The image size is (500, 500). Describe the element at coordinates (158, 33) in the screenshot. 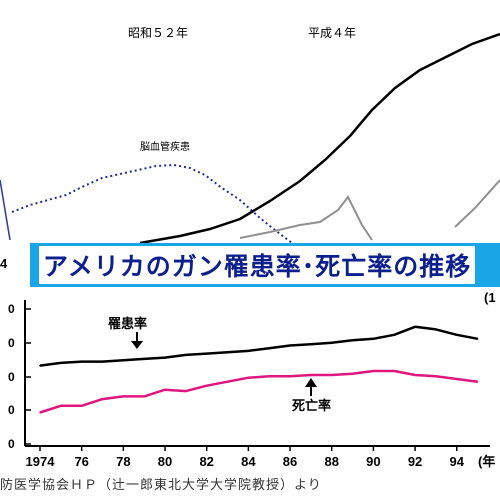

I see `era-label-showa: 昭和５２年` at that location.